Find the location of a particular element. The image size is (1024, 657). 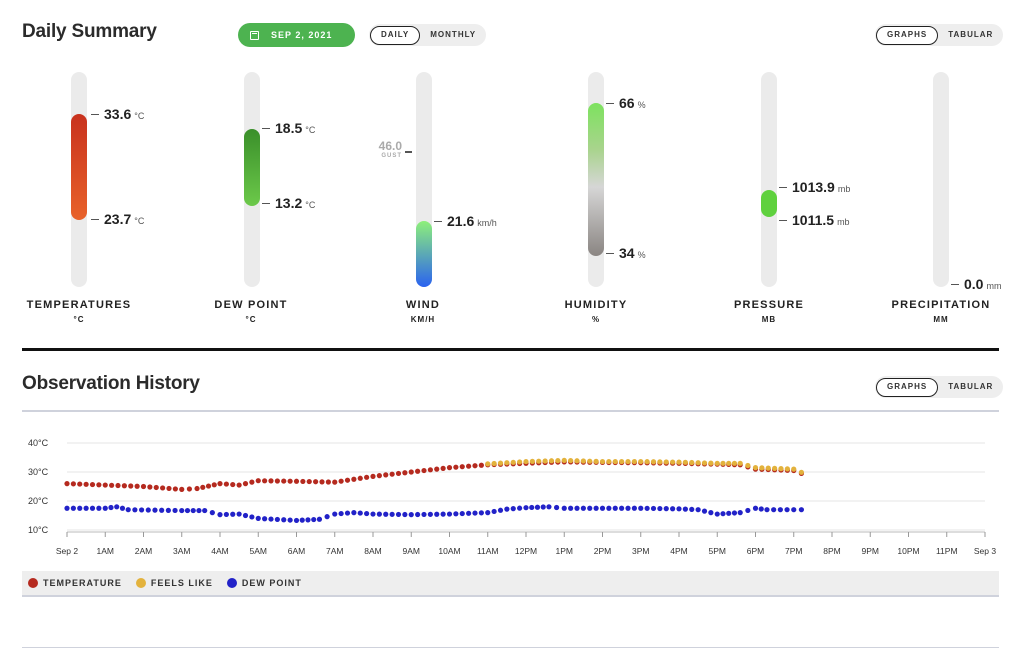

dew-point-low: 13.2 °C is located at coordinates (288, 203).